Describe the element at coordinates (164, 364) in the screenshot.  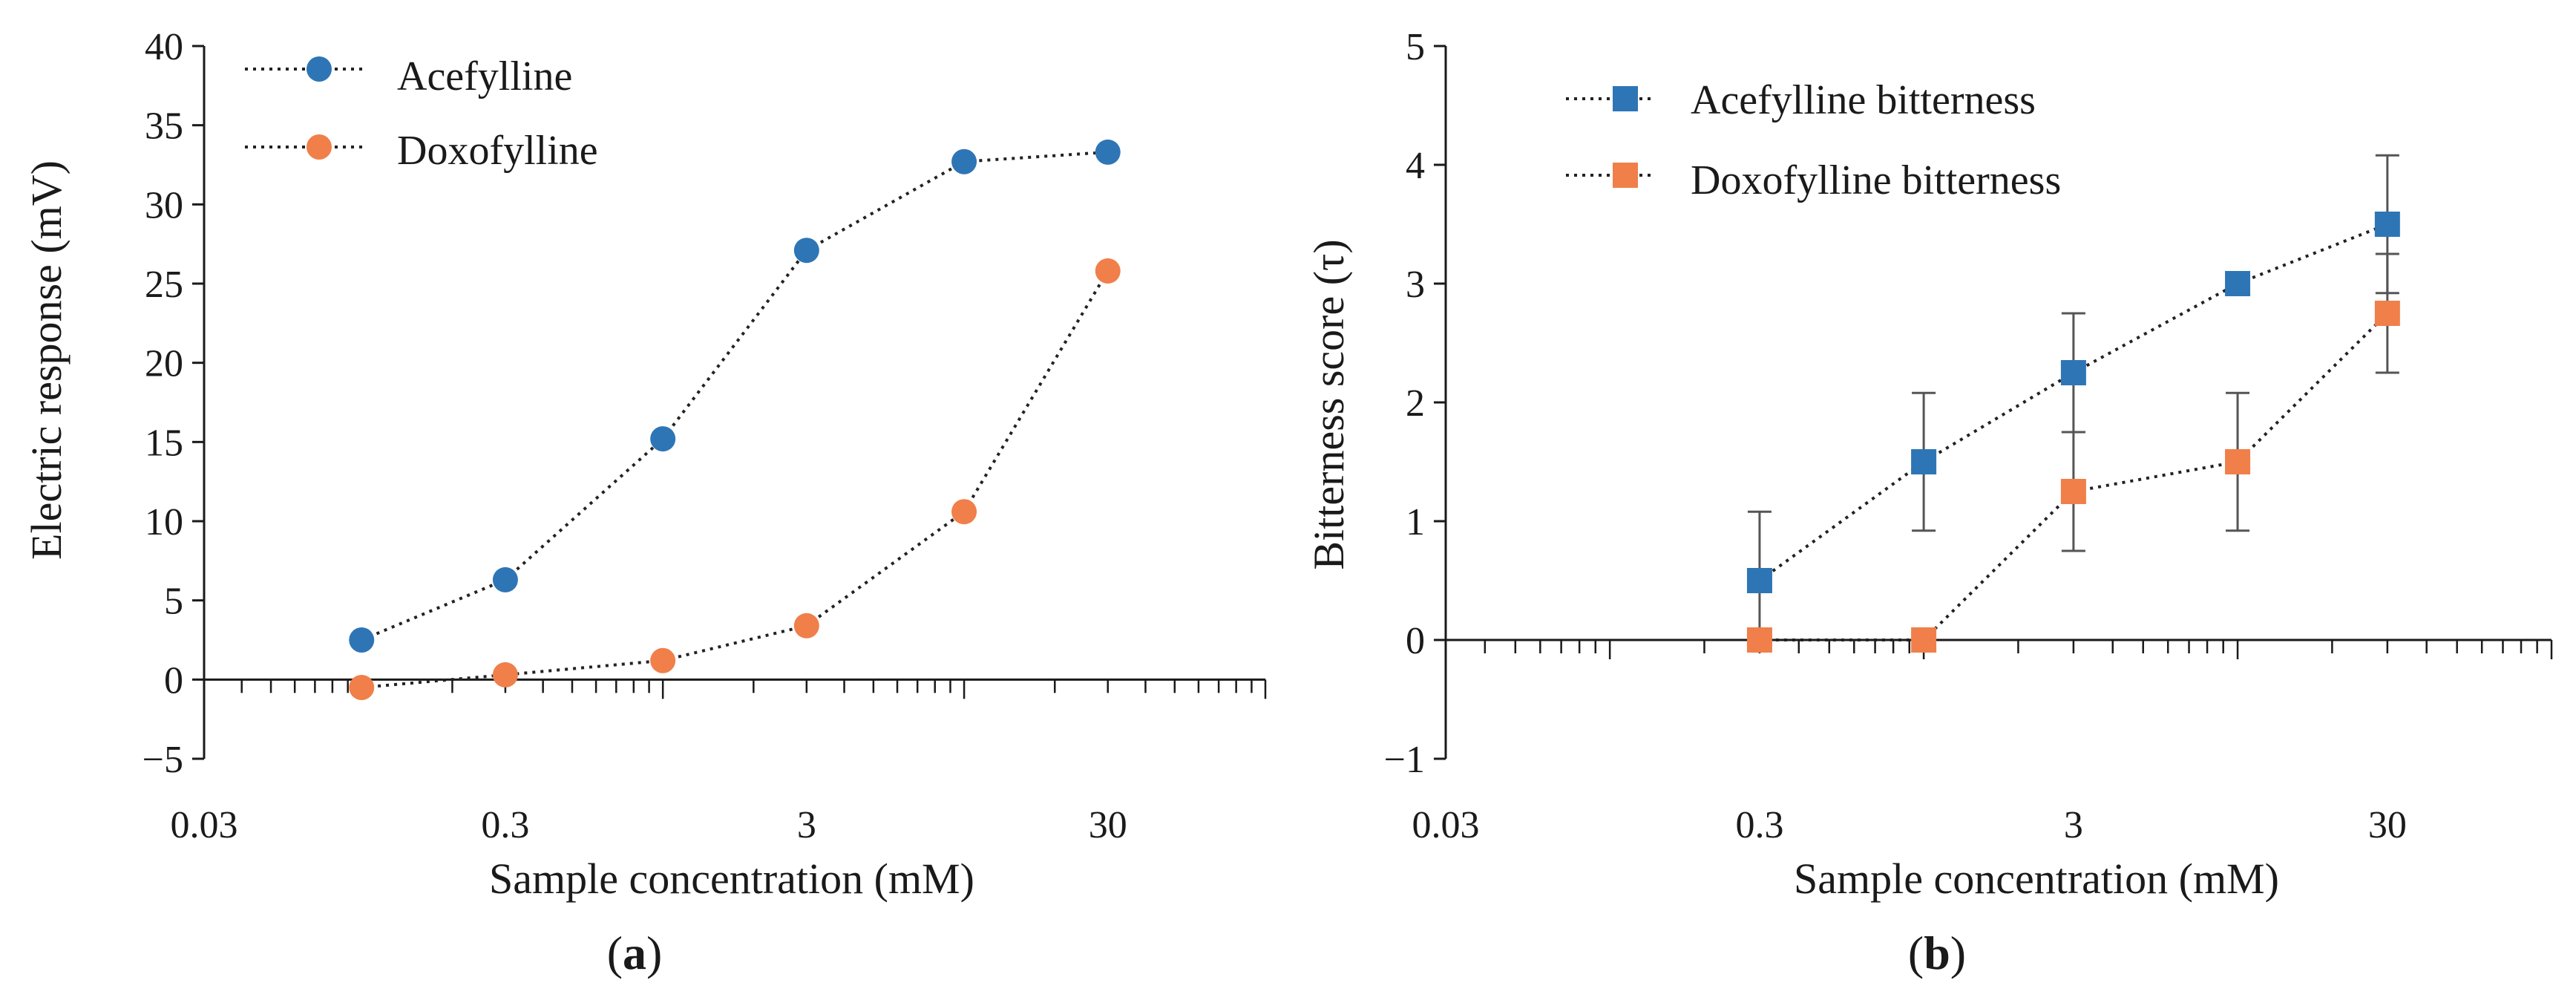
I see `panel-a-y-tick-label: 20` at that location.